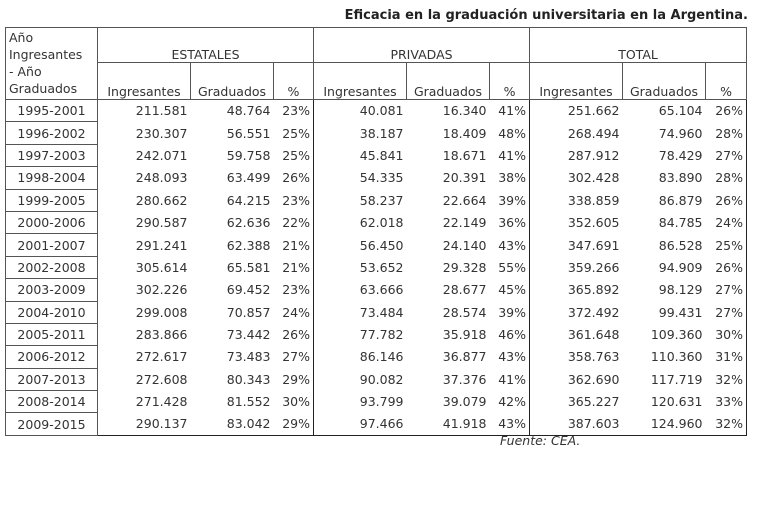 This screenshot has height=528, width=768. What do you see at coordinates (381, 379) in the screenshot?
I see `value-cell: 90.082` at bounding box center [381, 379].